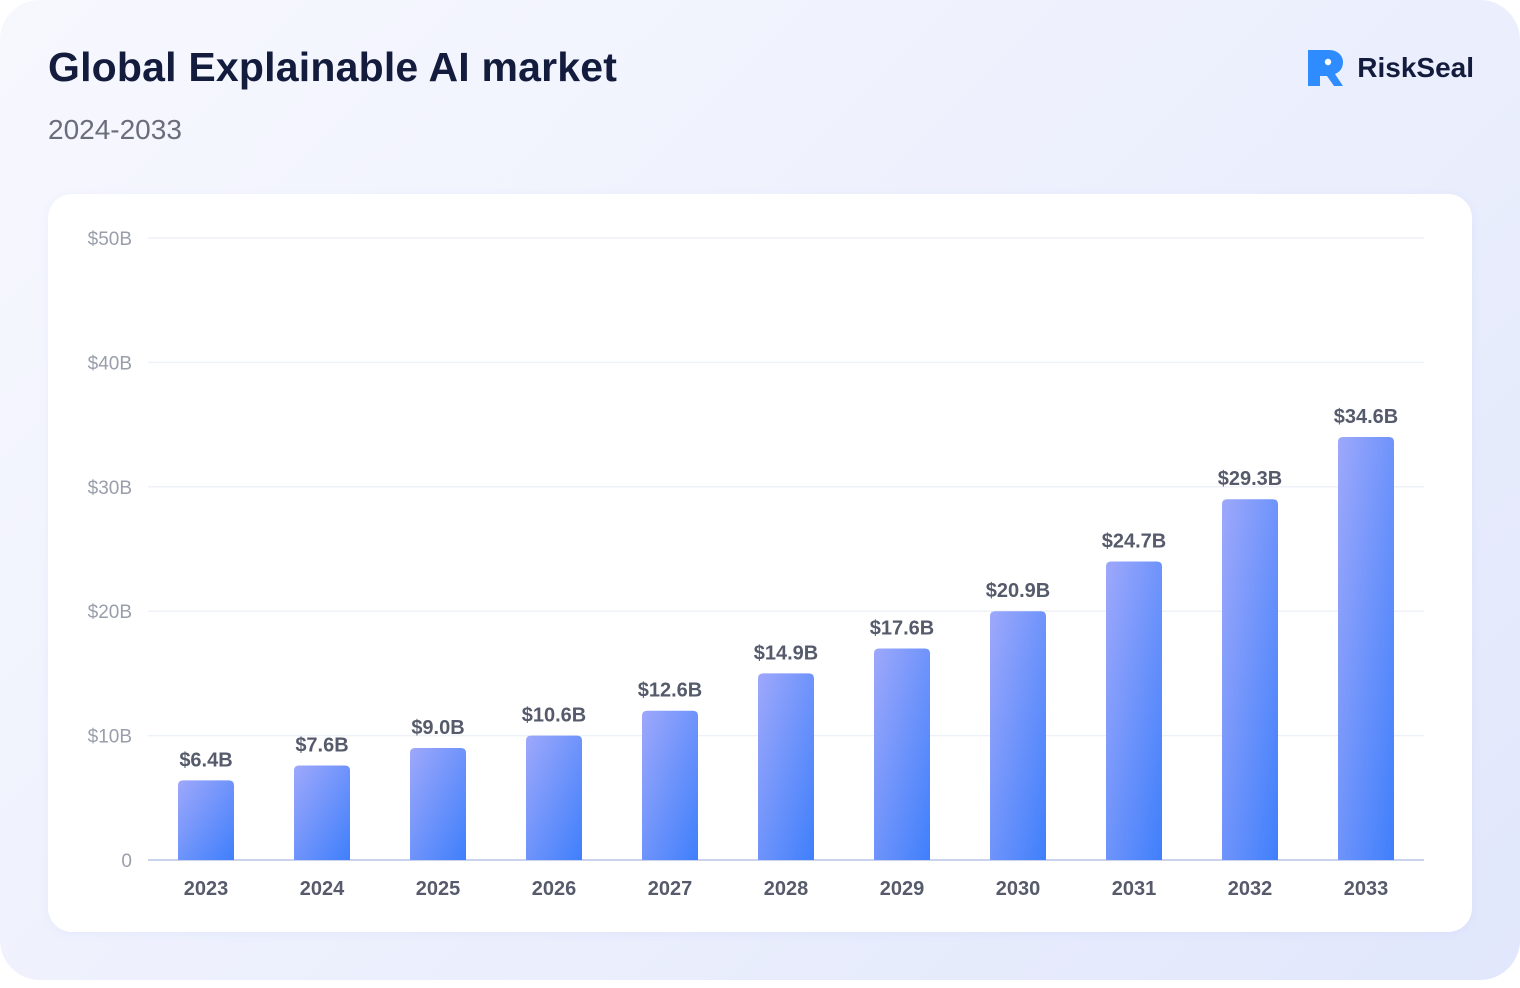  Describe the element at coordinates (437, 728) in the screenshot. I see `data-label-2025: $9.0B` at that location.